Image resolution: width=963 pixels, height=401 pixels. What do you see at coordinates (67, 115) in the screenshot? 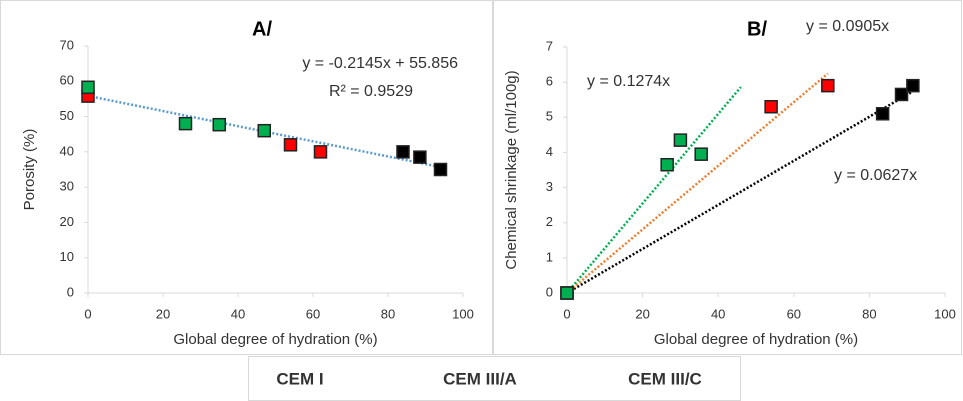
I see `y-tick-label: 50` at bounding box center [67, 115].